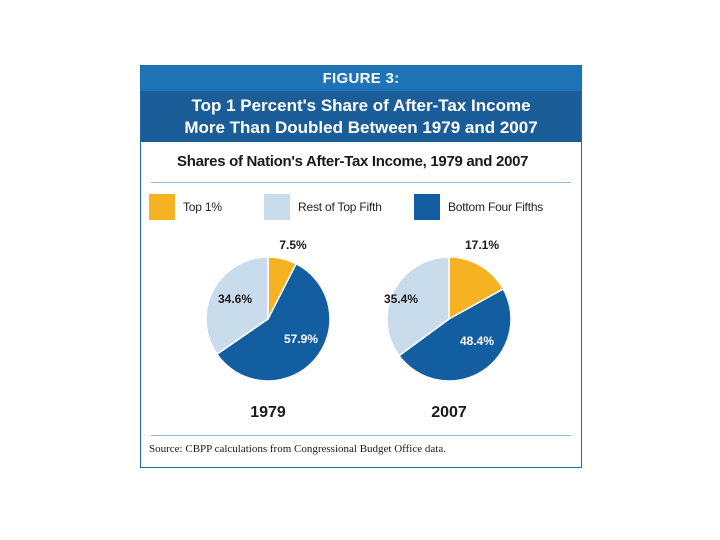 The image size is (720, 540). I want to click on pie-charts: 7.5% 57.9% 34.6% 1979 17.1% 48.4% 35.4% 2007, so click(358, 329).